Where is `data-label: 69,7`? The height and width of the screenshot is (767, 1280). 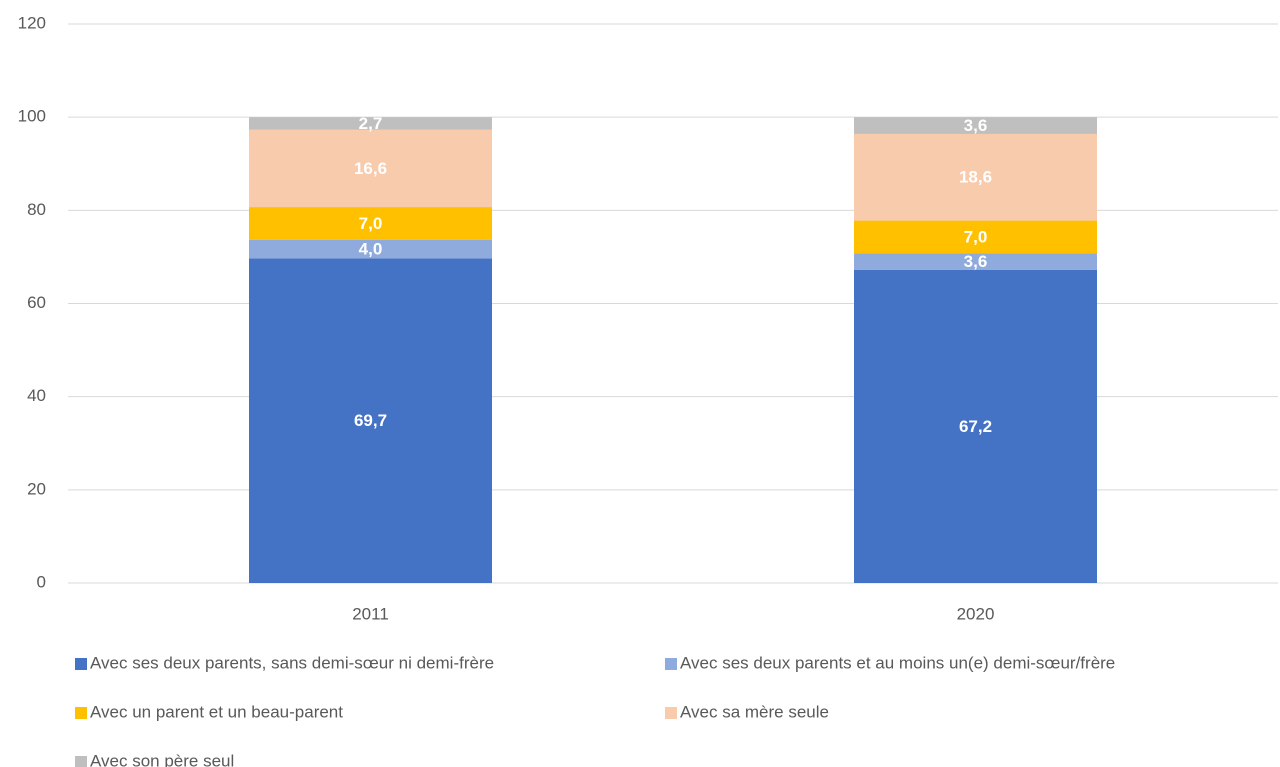 data-label: 69,7 is located at coordinates (370, 420).